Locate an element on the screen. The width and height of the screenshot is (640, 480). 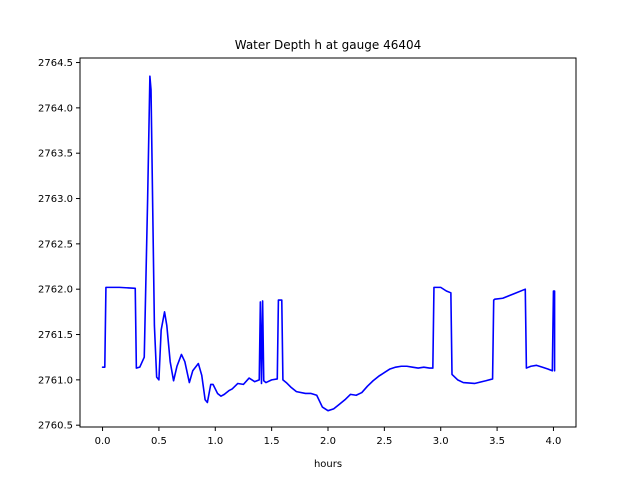
y-tick-label: 2763.5 is located at coordinates (55, 154).